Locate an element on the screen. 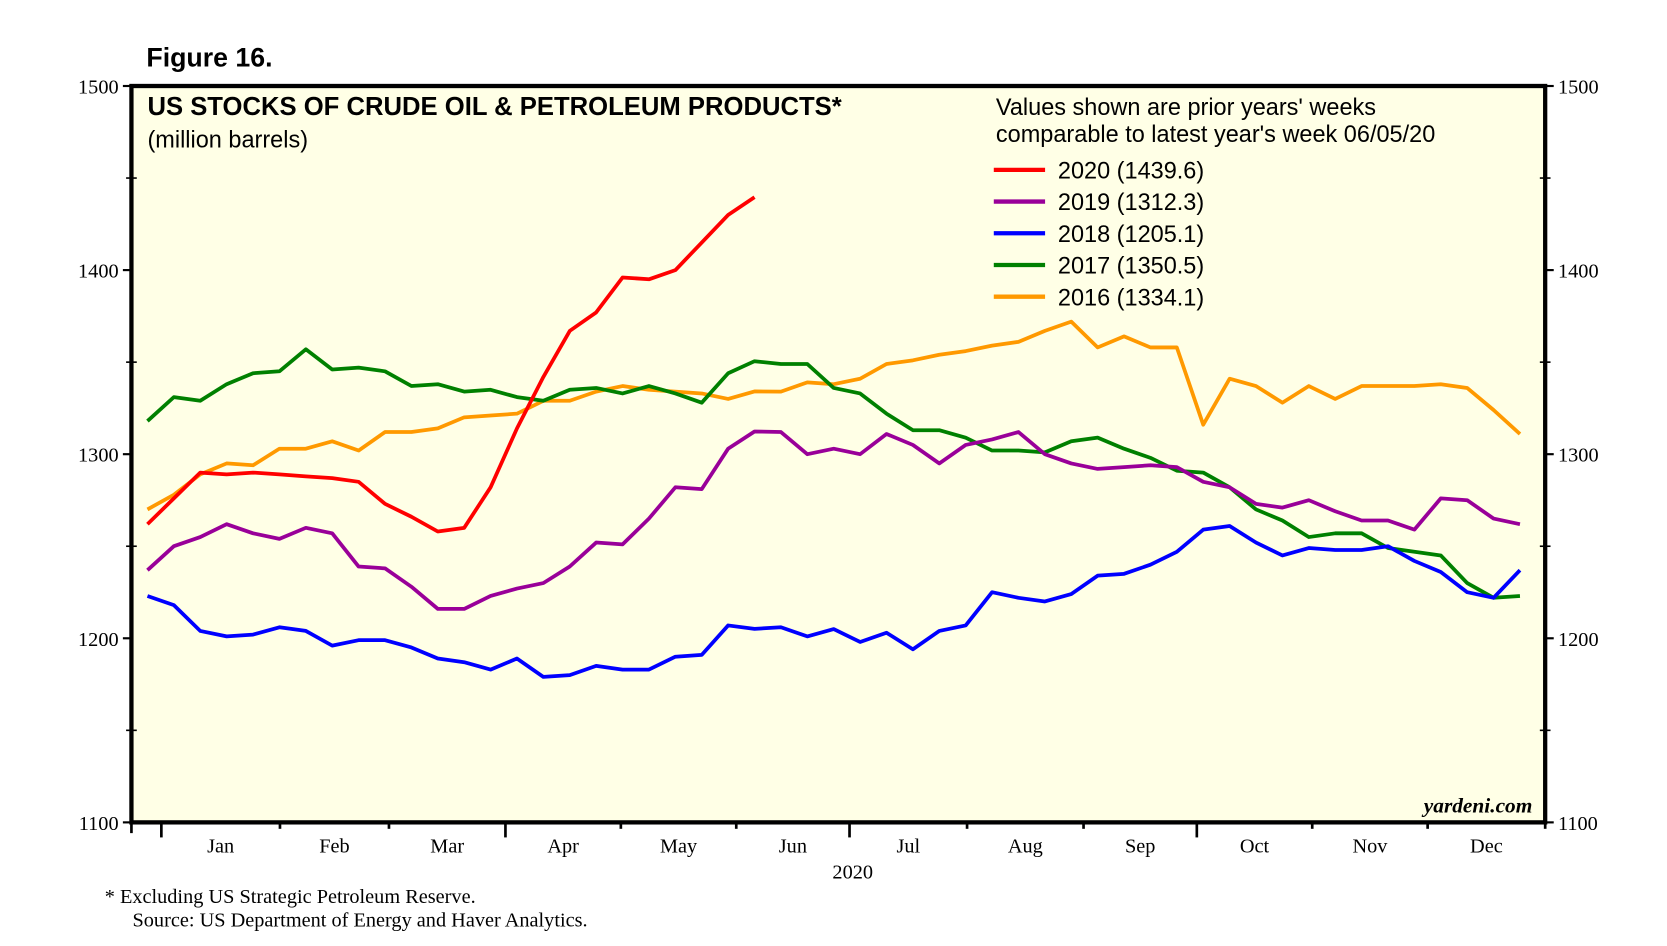  y-tick-label-left: 1300 is located at coordinates (98, 456).